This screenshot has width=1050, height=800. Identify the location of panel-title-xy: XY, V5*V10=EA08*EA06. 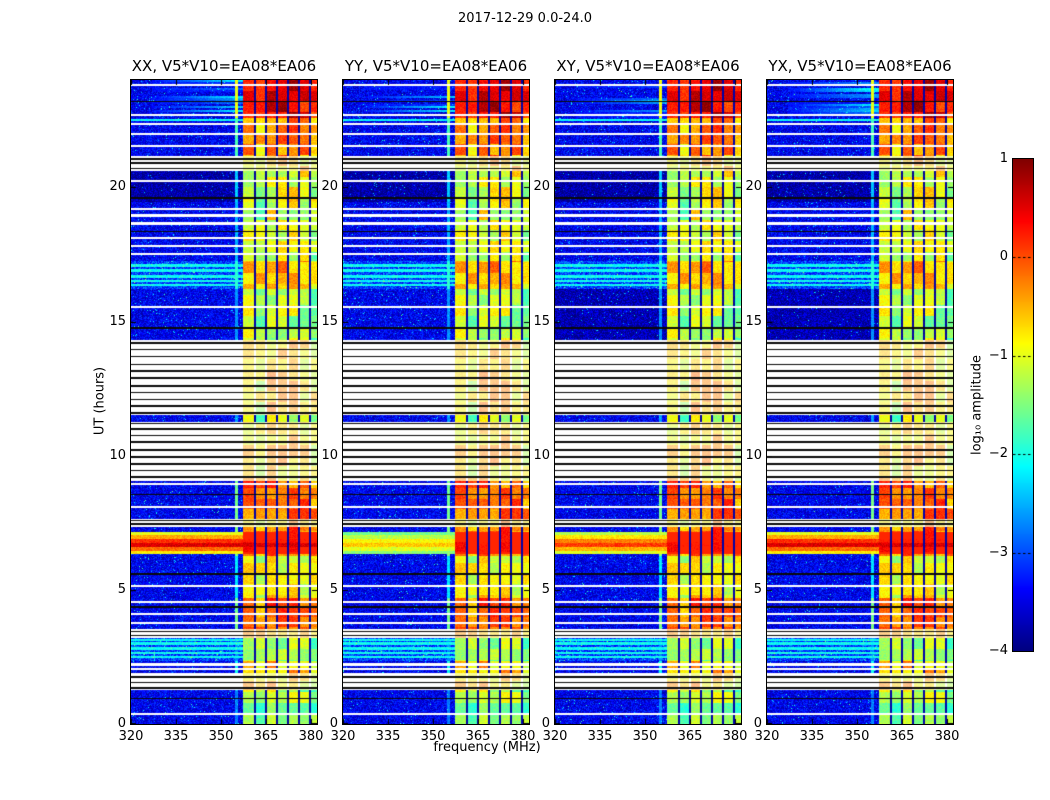
(648, 66).